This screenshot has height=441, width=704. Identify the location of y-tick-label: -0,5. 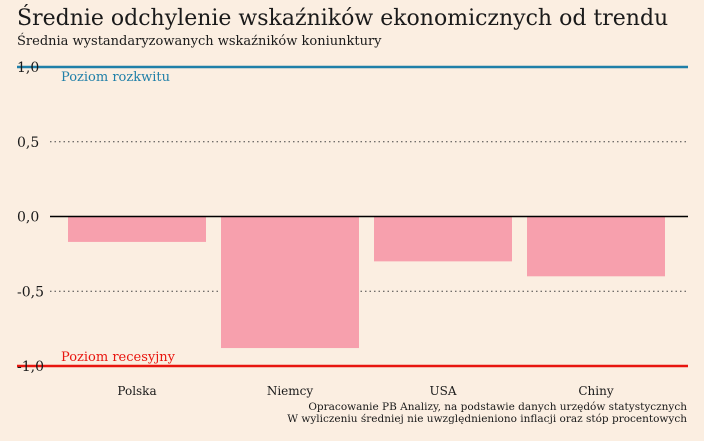
(30, 292).